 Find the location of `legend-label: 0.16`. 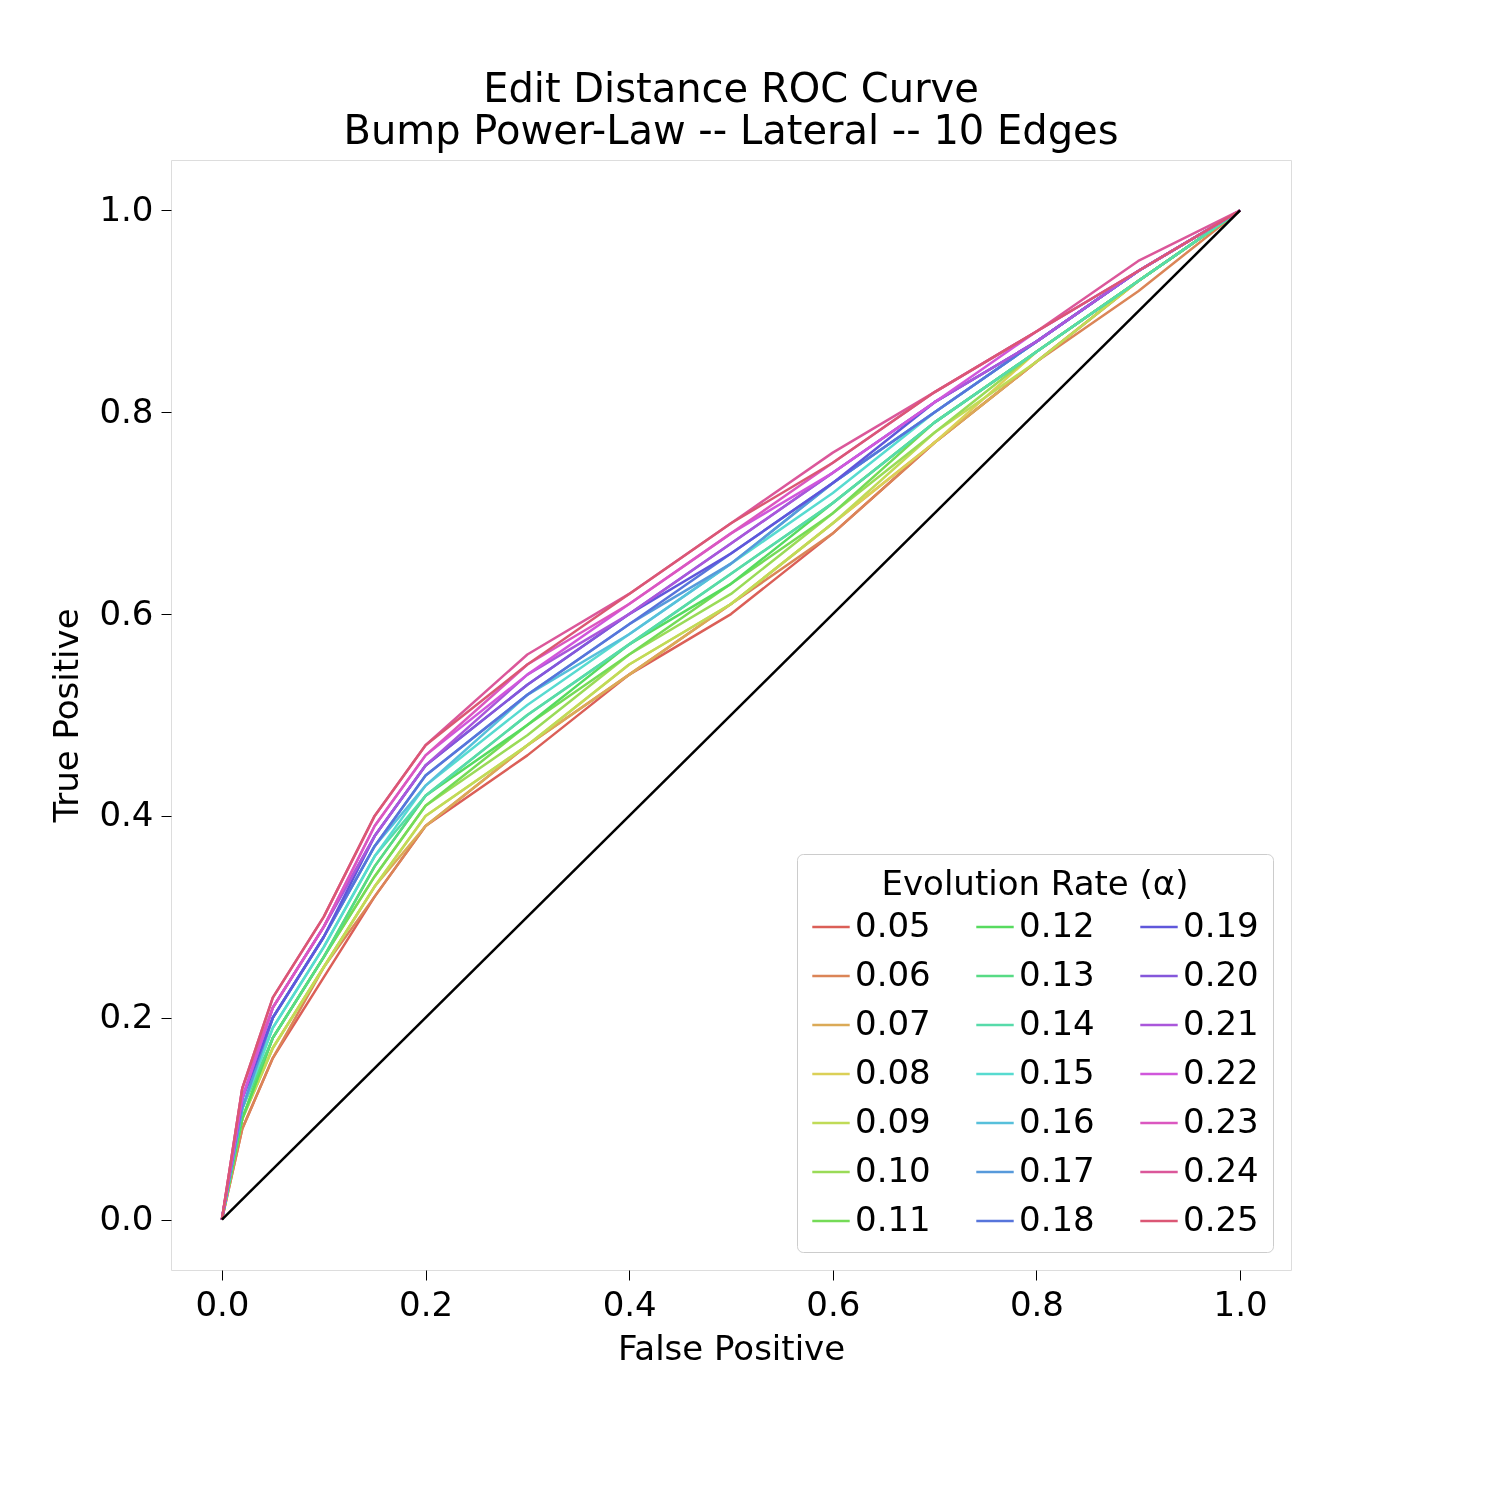

legend-label: 0.16 is located at coordinates (1057, 1121).